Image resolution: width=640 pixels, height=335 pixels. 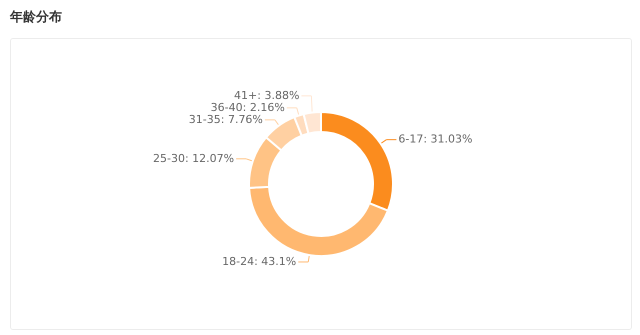 What do you see at coordinates (275, 261) in the screenshot?
I see `data-label: : 43.1%` at bounding box center [275, 261].